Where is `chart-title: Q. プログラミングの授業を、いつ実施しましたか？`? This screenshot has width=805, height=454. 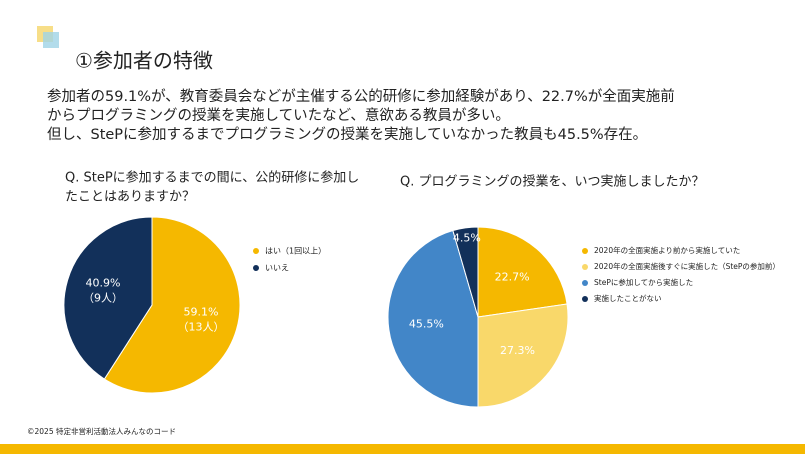 chart-title: Q. プログラミングの授業を、いつ実施しましたか？ is located at coordinates (552, 182).